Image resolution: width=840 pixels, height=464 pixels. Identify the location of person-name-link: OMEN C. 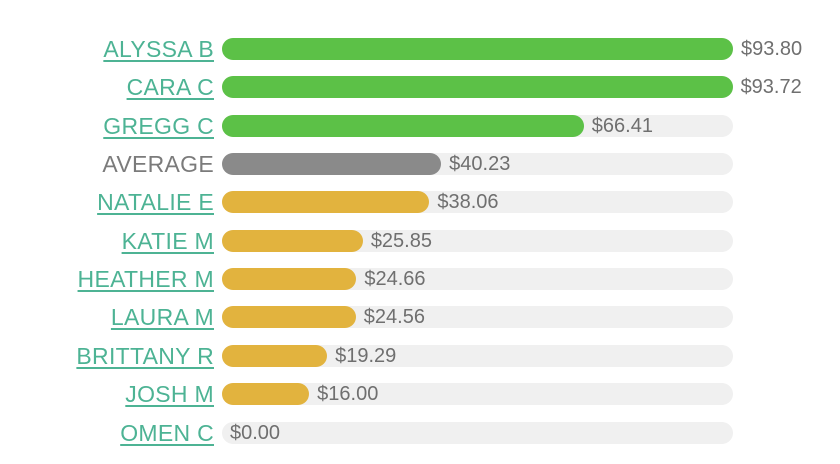
(167, 432).